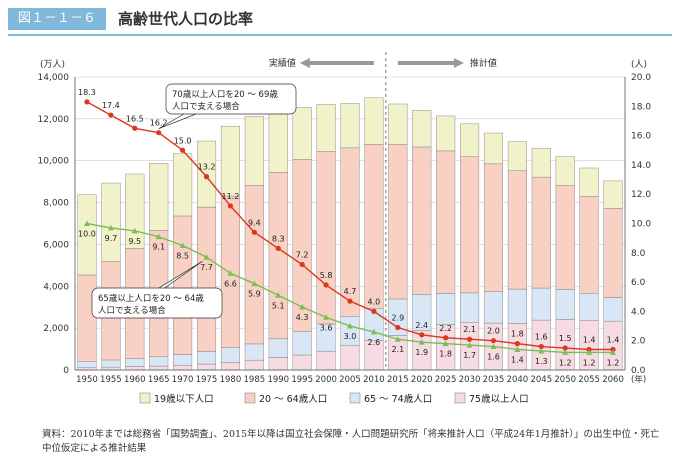  Describe the element at coordinates (541, 380) in the screenshot. I see `x-tick-label: 2045` at that location.